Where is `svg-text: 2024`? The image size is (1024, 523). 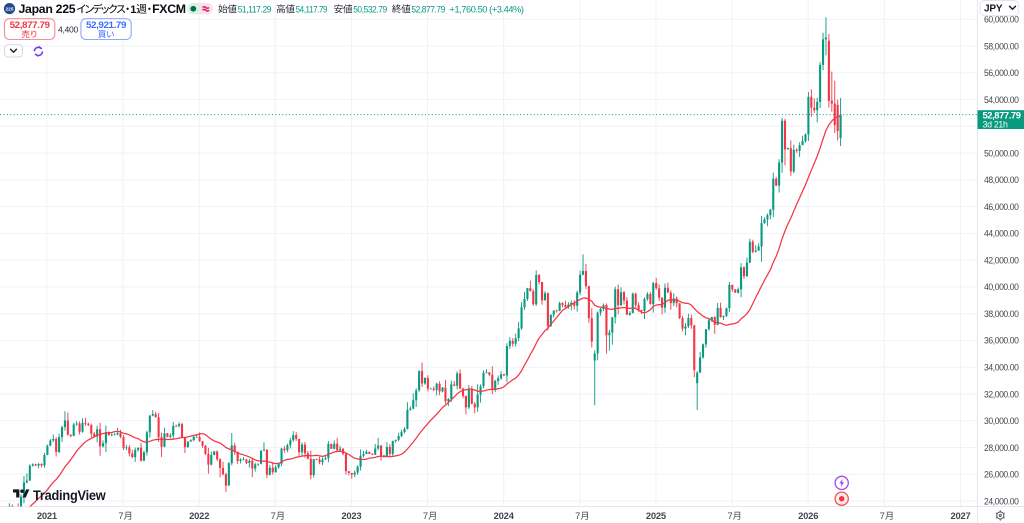 svg-text: 2024 is located at coordinates (504, 515).